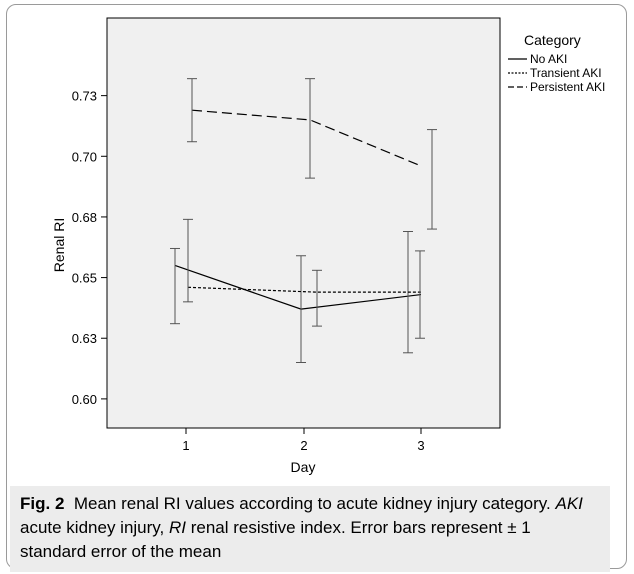 The image size is (634, 574). Describe the element at coordinates (84, 338) in the screenshot. I see `y-tick-label: 0.63` at that location.